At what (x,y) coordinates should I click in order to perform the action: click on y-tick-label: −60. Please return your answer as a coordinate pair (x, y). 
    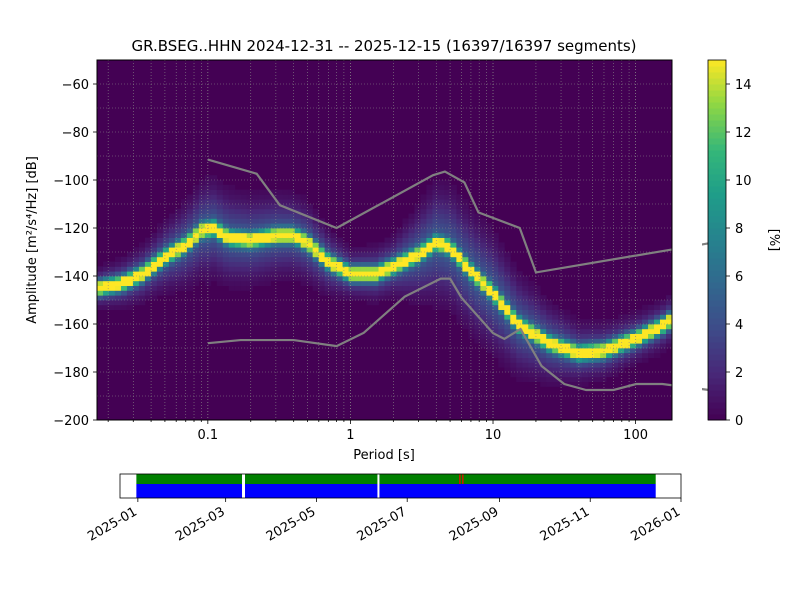
    Looking at the image, I should click on (75, 85).